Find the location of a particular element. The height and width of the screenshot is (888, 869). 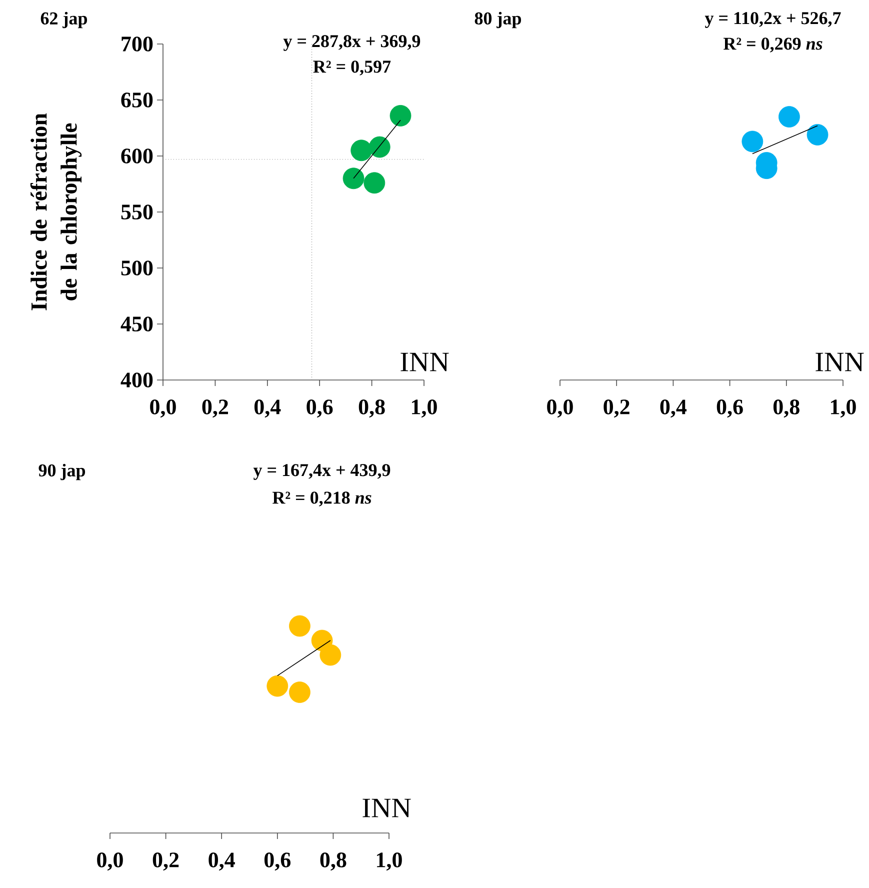

chart-title: 62 jap is located at coordinates (64, 20).